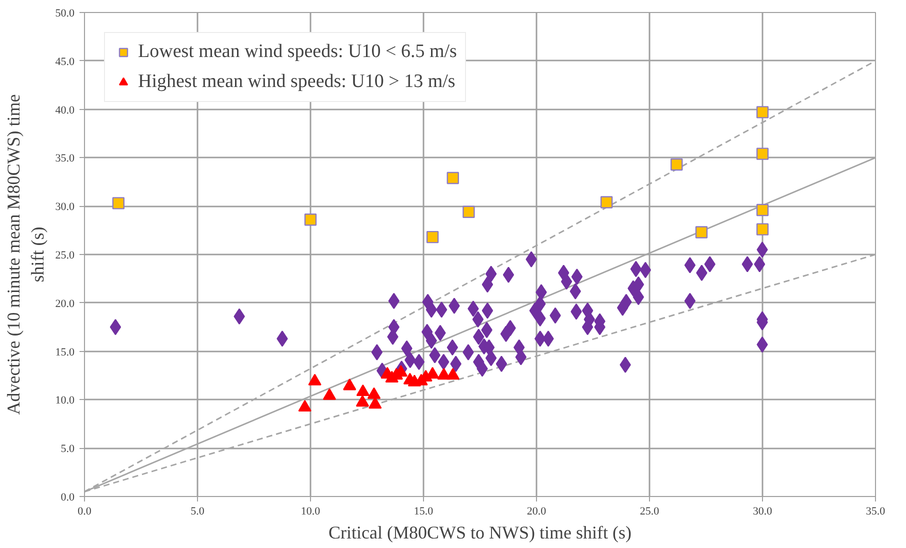 The image size is (906, 548). What do you see at coordinates (650, 512) in the screenshot?
I see `x-tick-label: 25.0` at bounding box center [650, 512].